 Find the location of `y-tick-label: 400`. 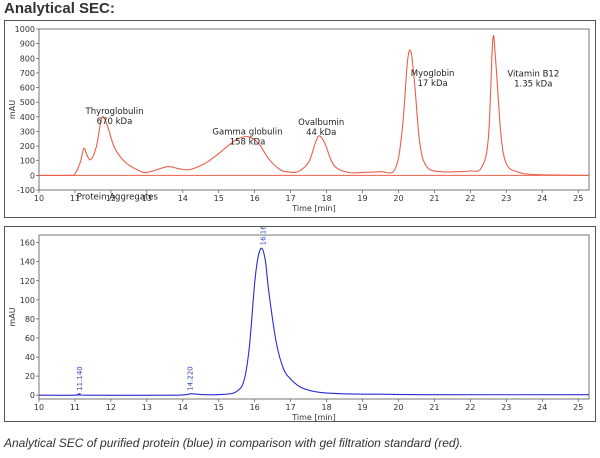

y-tick-label: 400 is located at coordinates (27, 117).